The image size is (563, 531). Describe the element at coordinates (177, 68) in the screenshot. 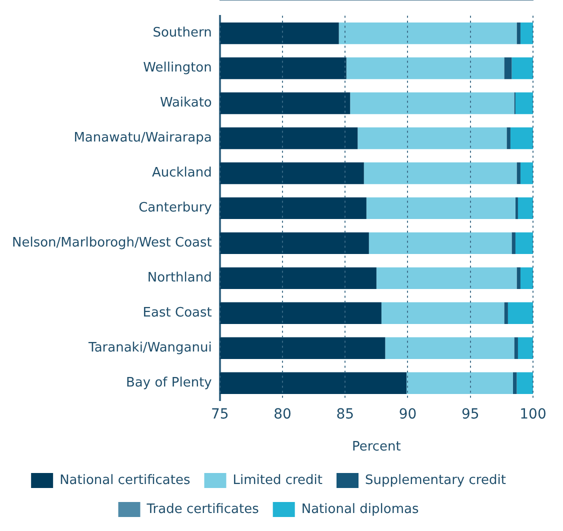

I see `y-tick-label: Wellington` at that location.